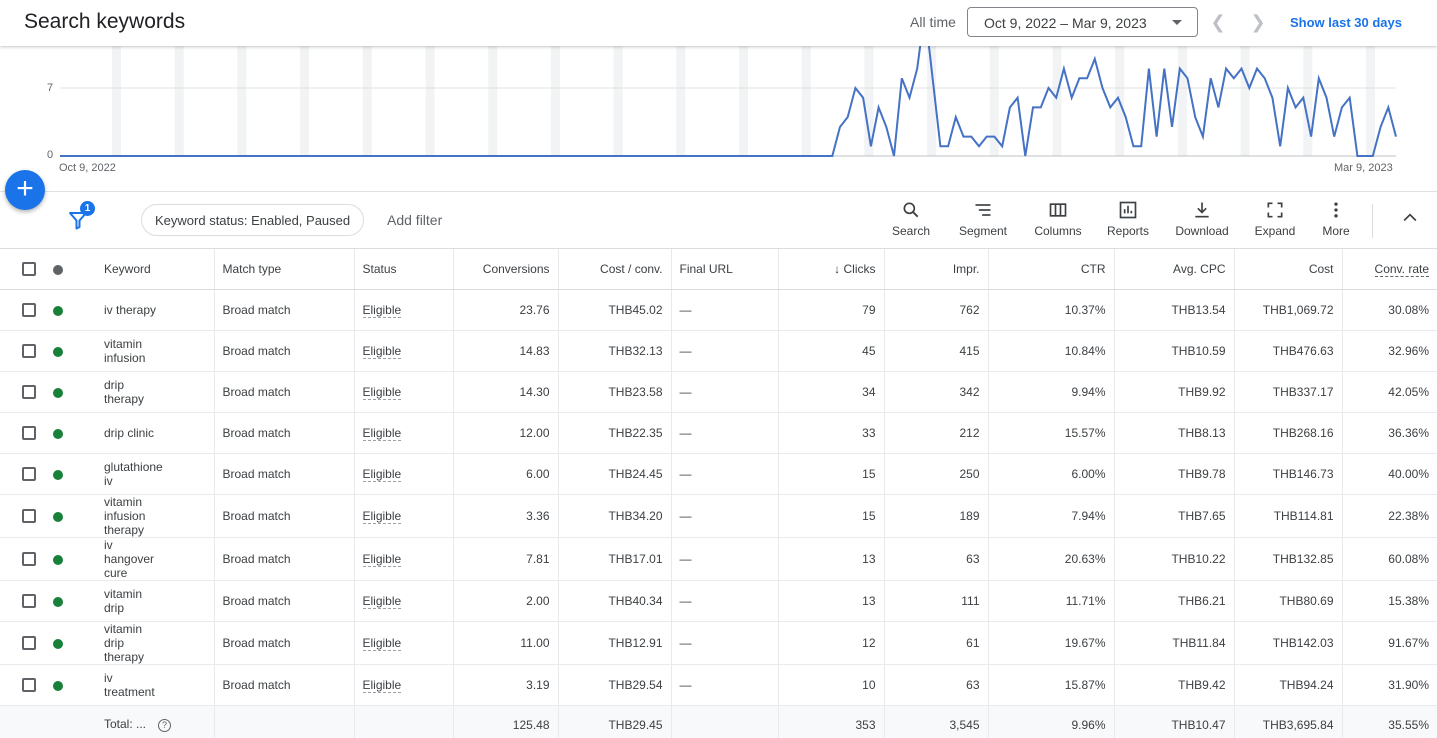 Image resolution: width=1437 pixels, height=738 pixels. Describe the element at coordinates (1050, 269) in the screenshot. I see `ctr-header: CTR` at that location.